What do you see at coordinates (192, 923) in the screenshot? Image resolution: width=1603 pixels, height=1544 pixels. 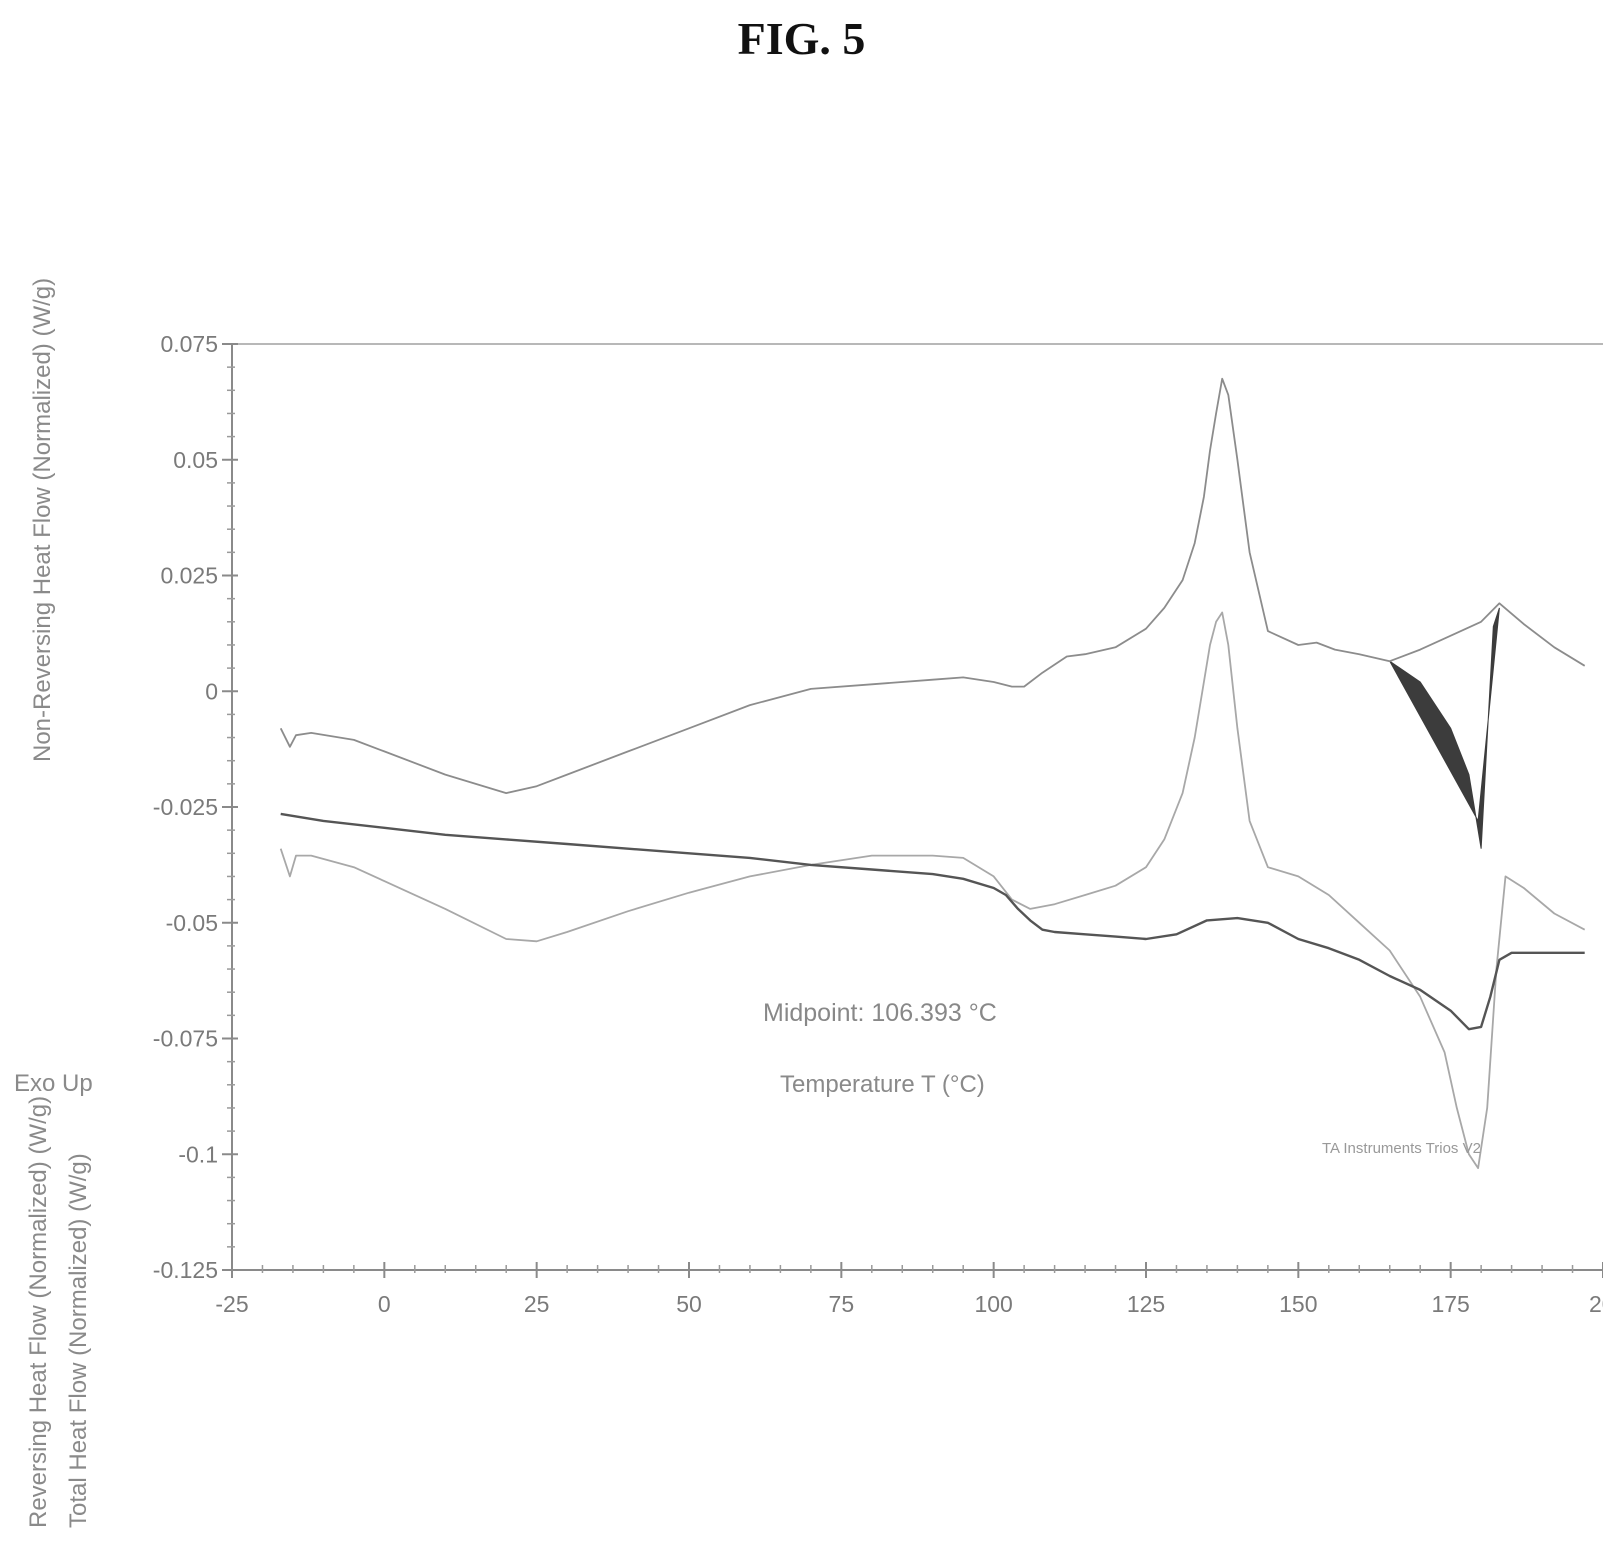 I see `y-tick-label: -0.05` at bounding box center [192, 923].